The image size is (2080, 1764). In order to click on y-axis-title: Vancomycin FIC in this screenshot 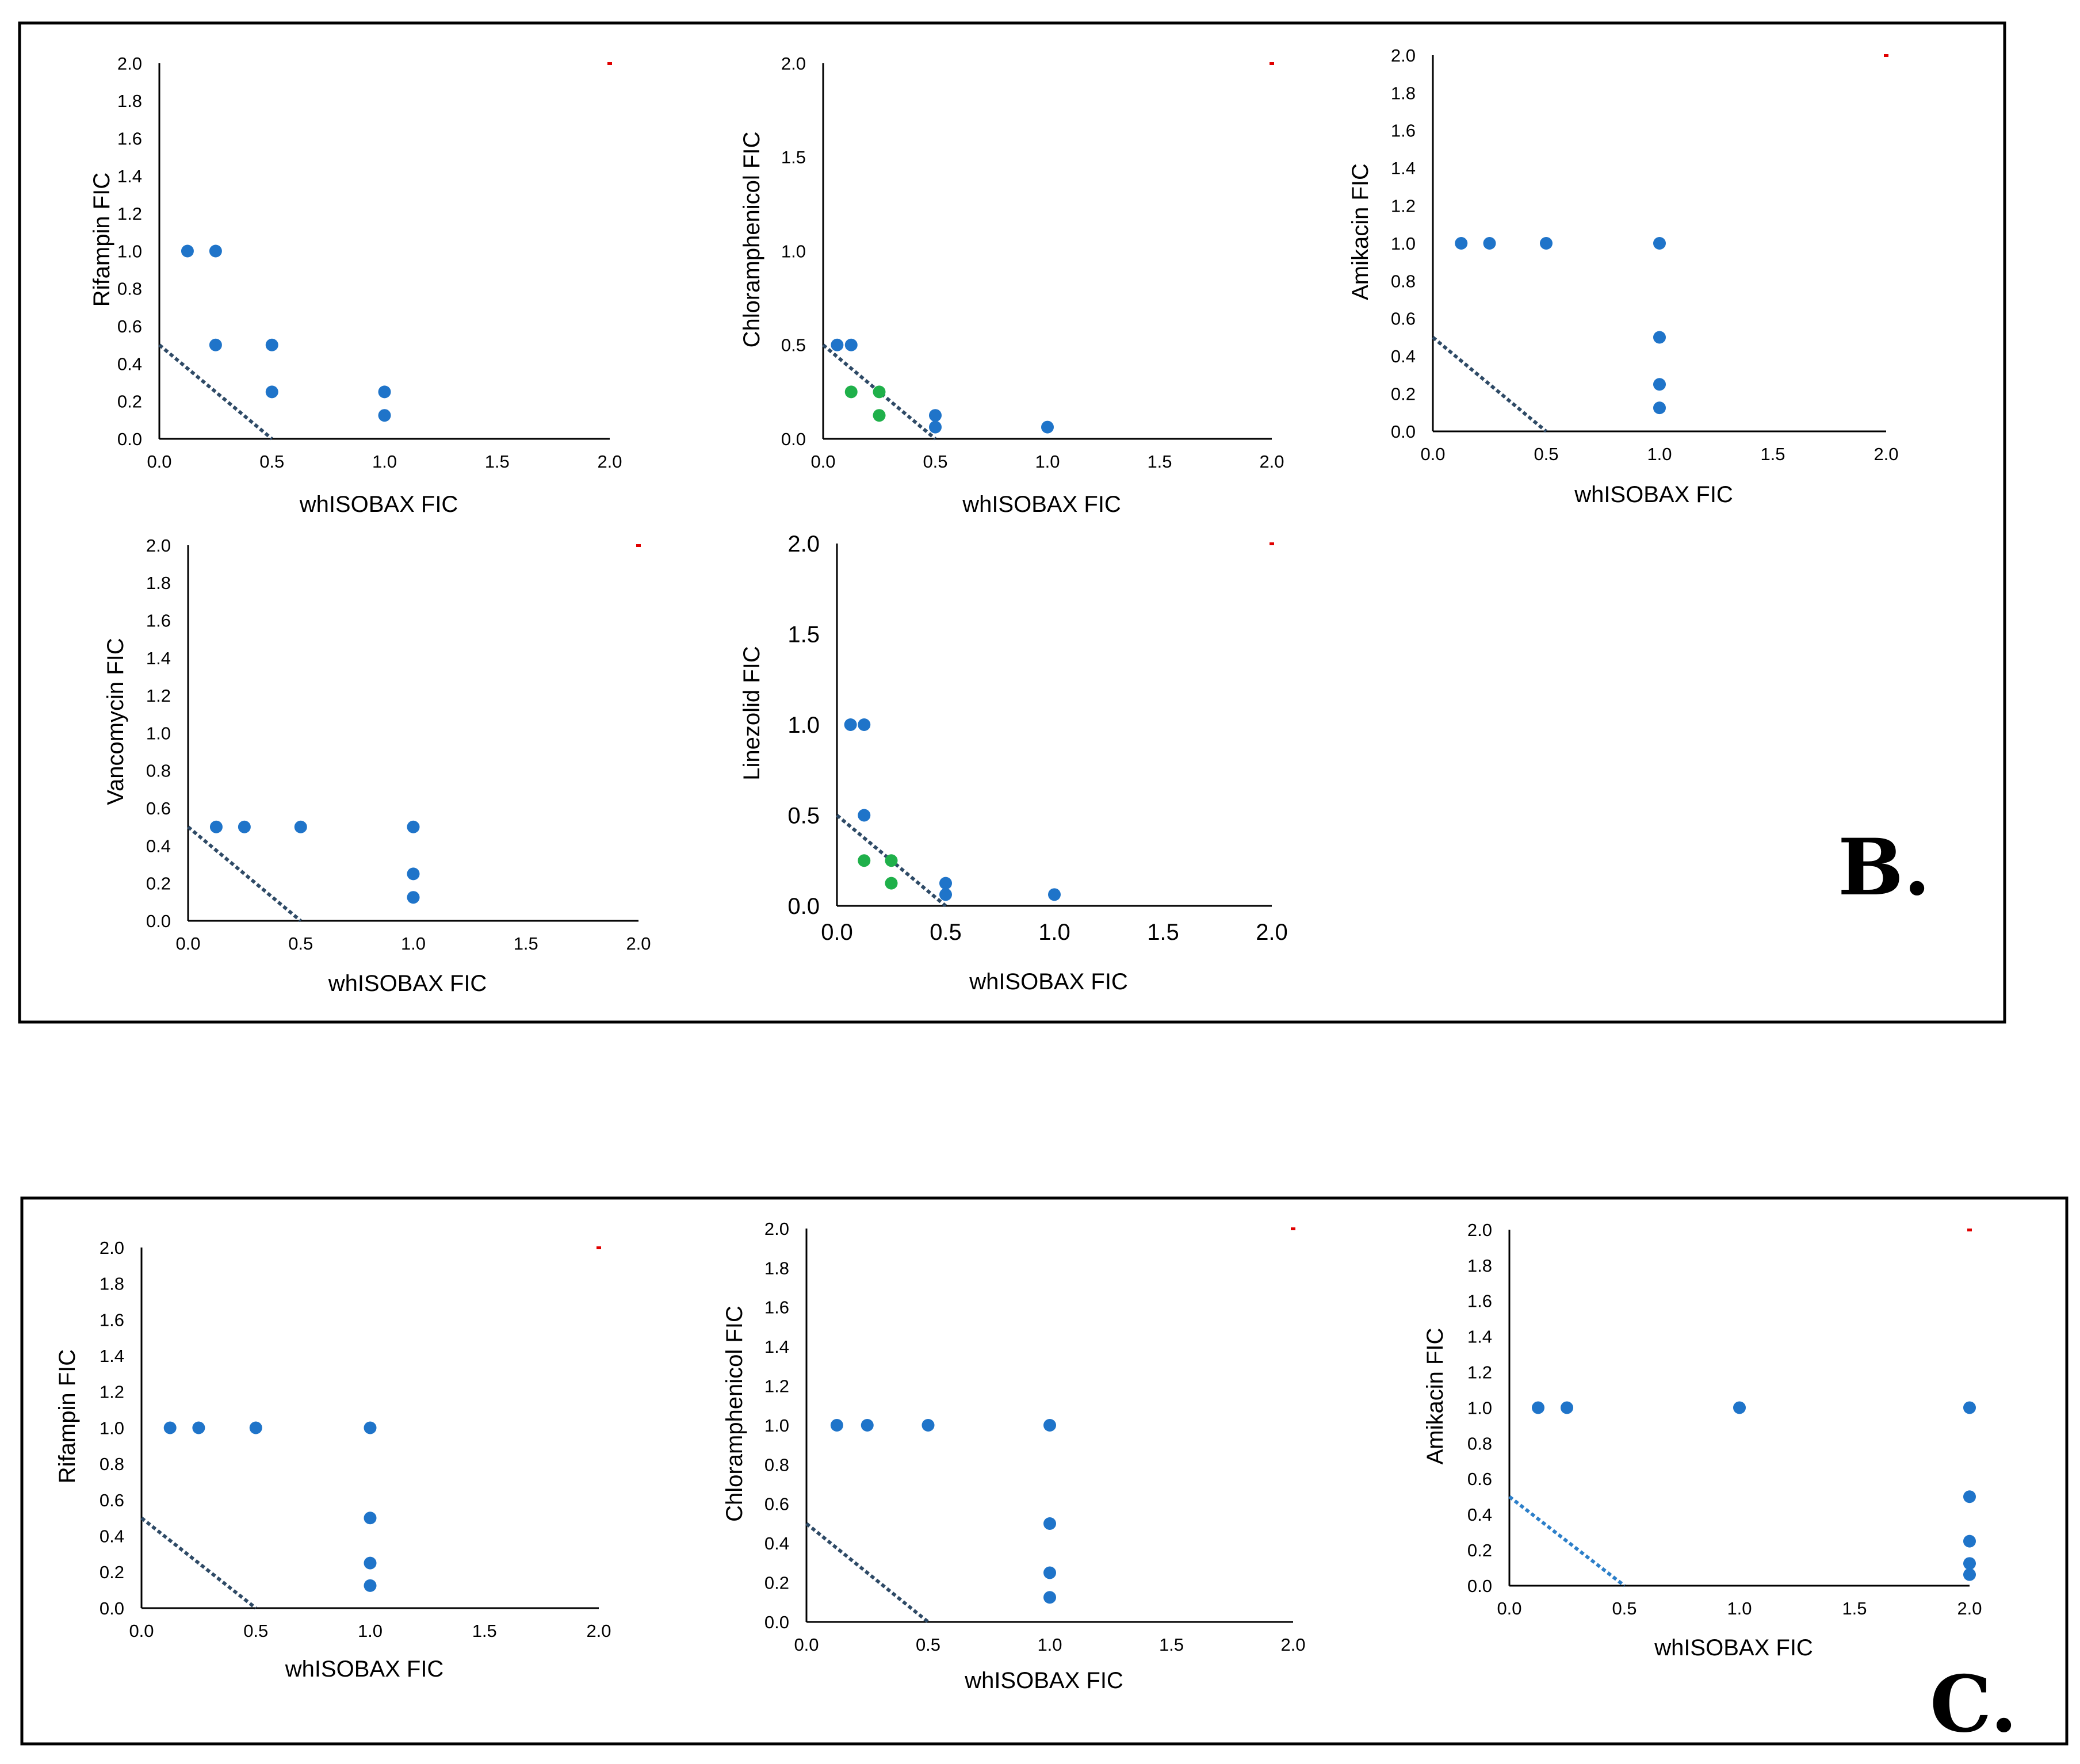, I will do `click(115, 721)`.